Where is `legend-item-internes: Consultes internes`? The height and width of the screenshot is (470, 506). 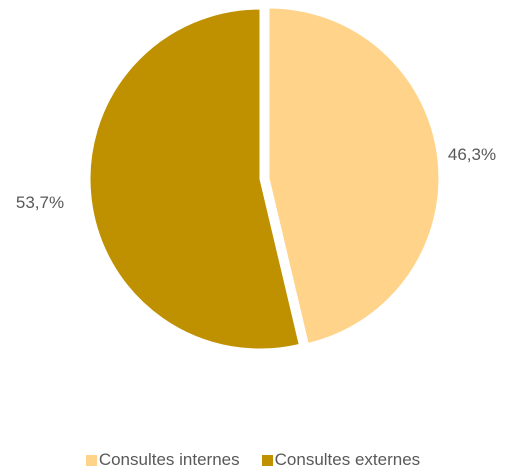
legend-item-internes: Consultes internes is located at coordinates (162, 460).